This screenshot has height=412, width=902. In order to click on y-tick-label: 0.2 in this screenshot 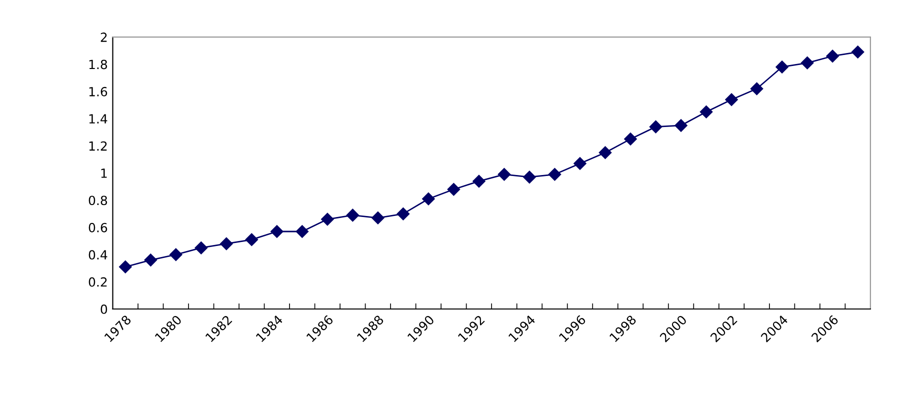, I will do `click(97, 282)`.